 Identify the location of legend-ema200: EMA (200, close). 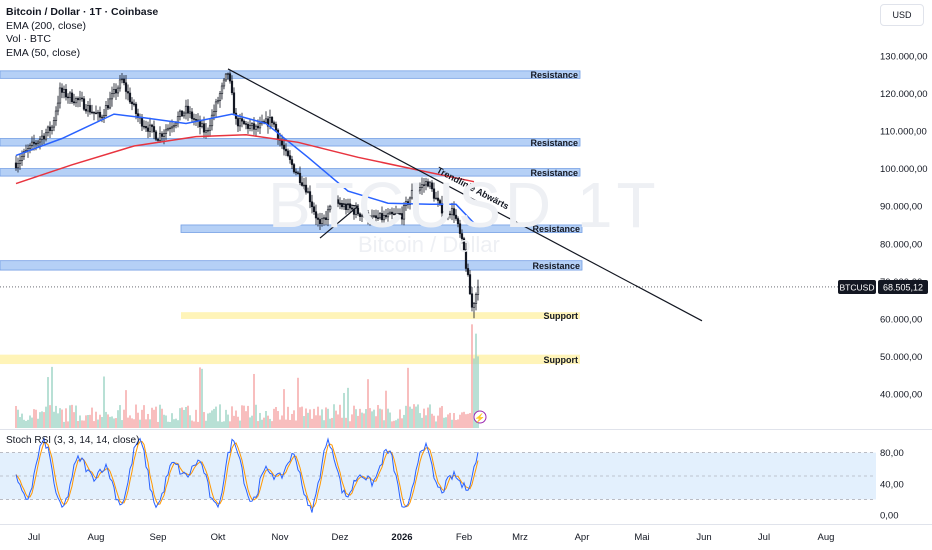
(46, 25).